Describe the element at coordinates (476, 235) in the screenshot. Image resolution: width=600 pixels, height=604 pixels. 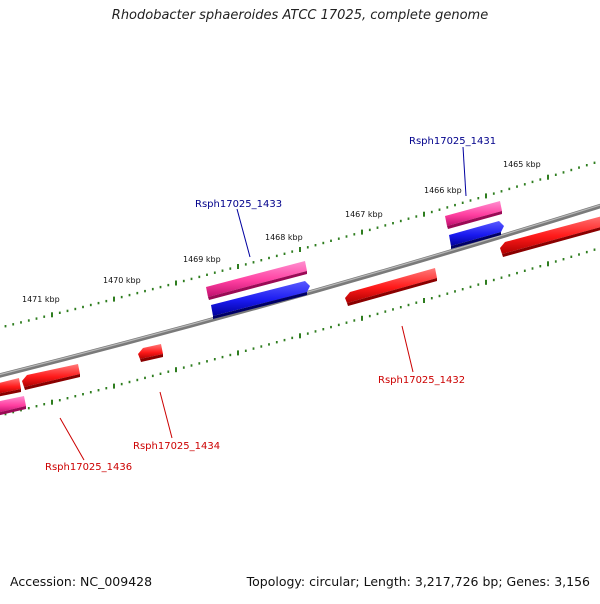
I see `gene-blue-upper-feature` at that location.